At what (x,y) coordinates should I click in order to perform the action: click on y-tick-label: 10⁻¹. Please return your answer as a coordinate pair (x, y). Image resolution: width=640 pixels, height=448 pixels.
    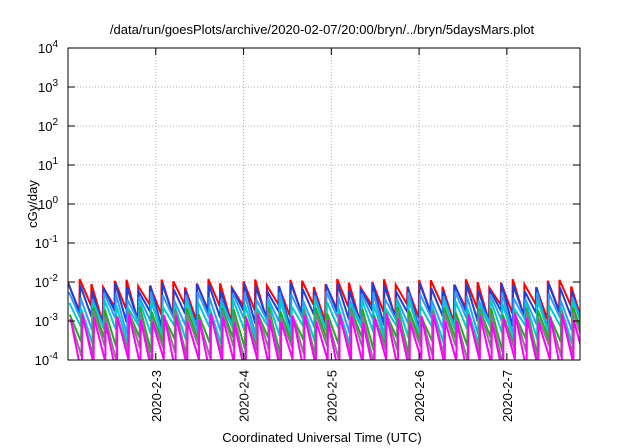
    Looking at the image, I should click on (47, 242).